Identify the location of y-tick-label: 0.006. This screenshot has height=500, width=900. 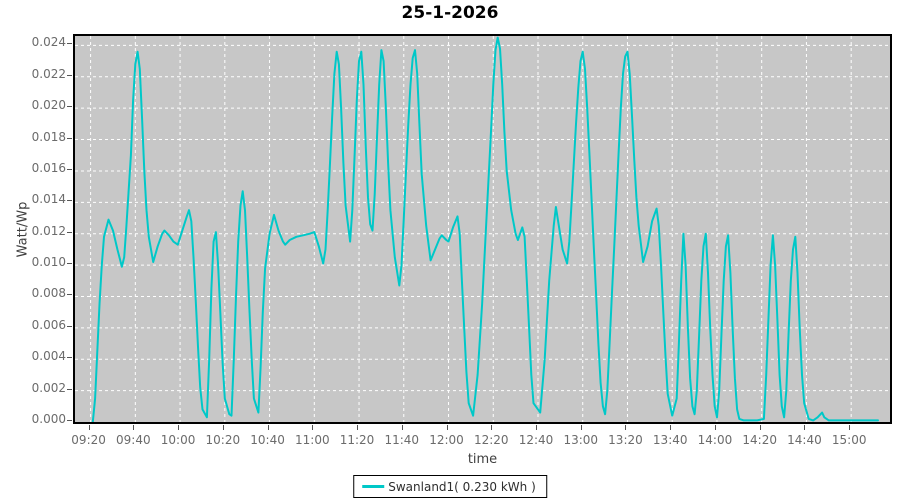
(48, 324).